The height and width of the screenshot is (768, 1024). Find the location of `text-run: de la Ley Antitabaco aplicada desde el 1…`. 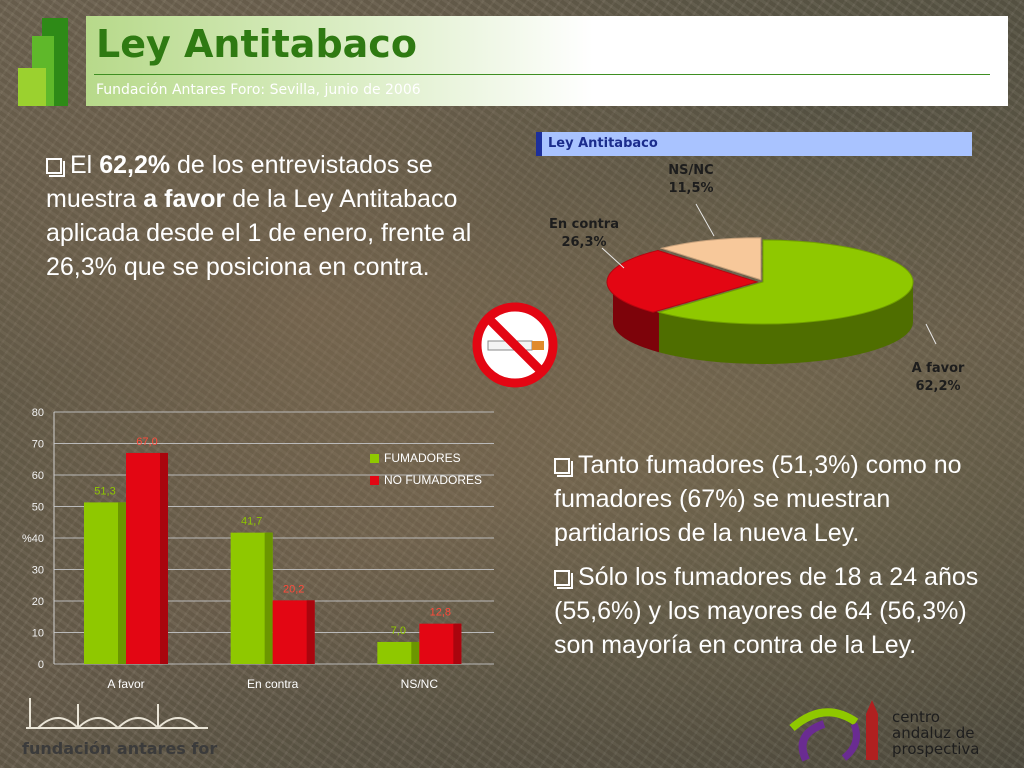

text-run: de la Ley Antitabaco aplicada desde el 1… is located at coordinates (259, 233).